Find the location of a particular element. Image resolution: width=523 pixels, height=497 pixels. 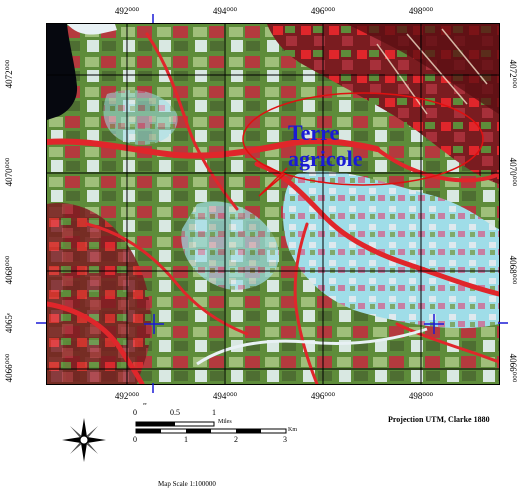

scale-km-unit: Km is located at coordinates (292, 430).